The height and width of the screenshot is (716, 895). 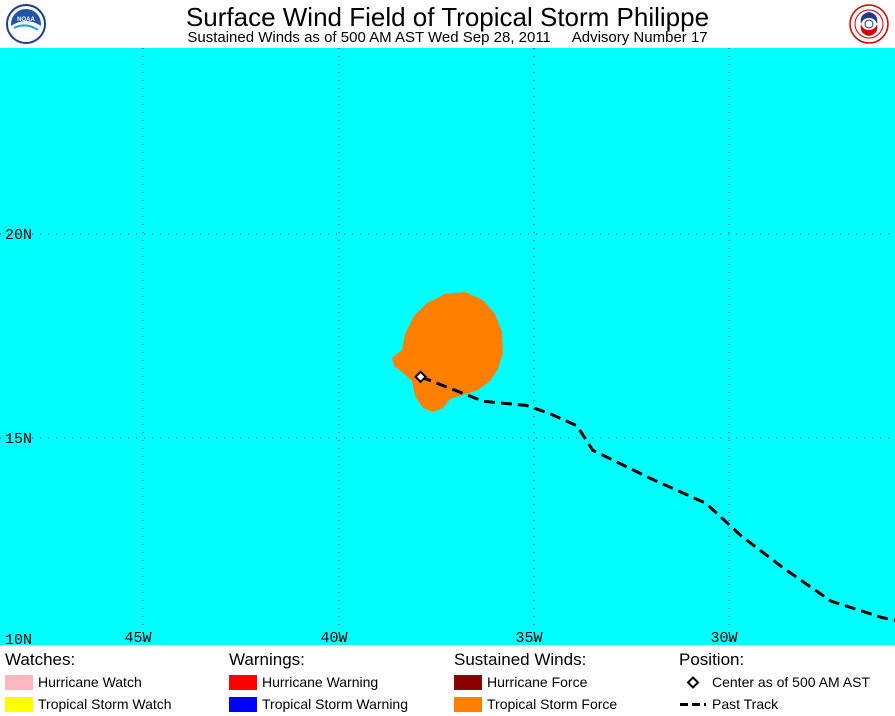 I want to click on tropical-storm-warning-swatch, so click(x=243, y=704).